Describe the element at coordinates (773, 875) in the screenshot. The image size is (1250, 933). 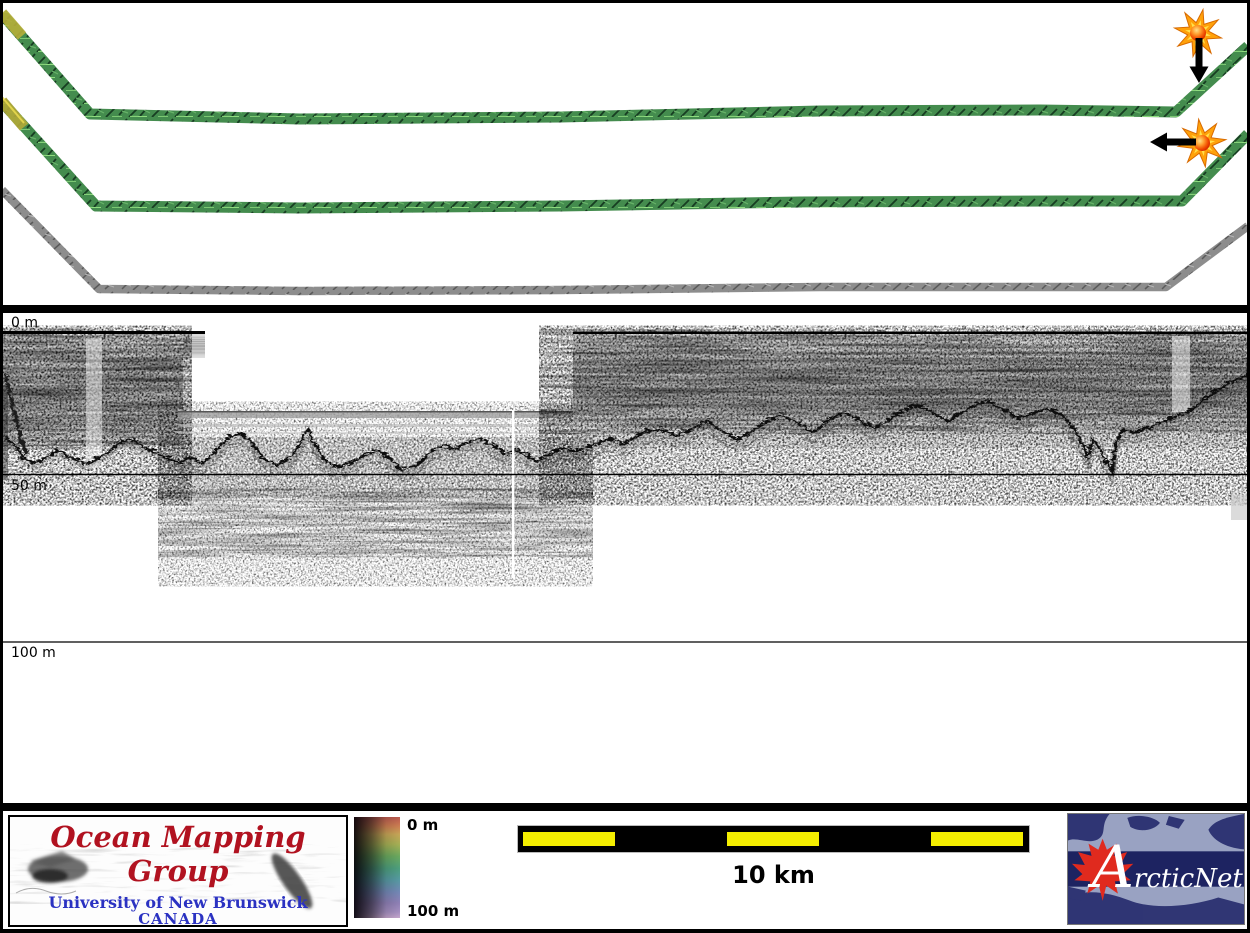
I see `scalebar-label: 10 km` at that location.